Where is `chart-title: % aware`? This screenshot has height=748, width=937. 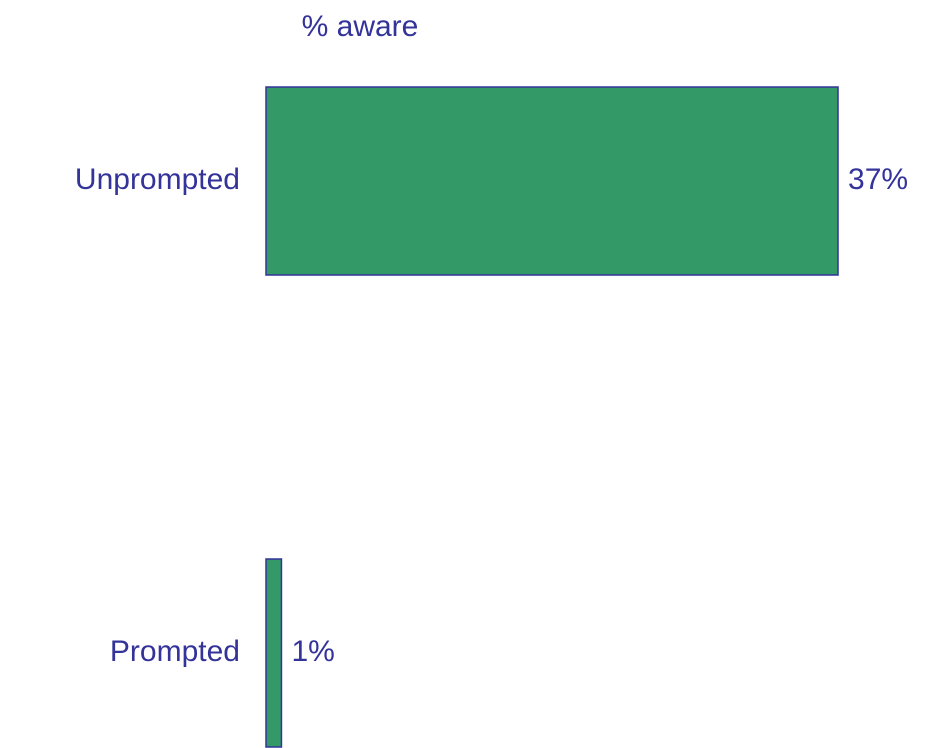
chart-title: % aware is located at coordinates (360, 26).